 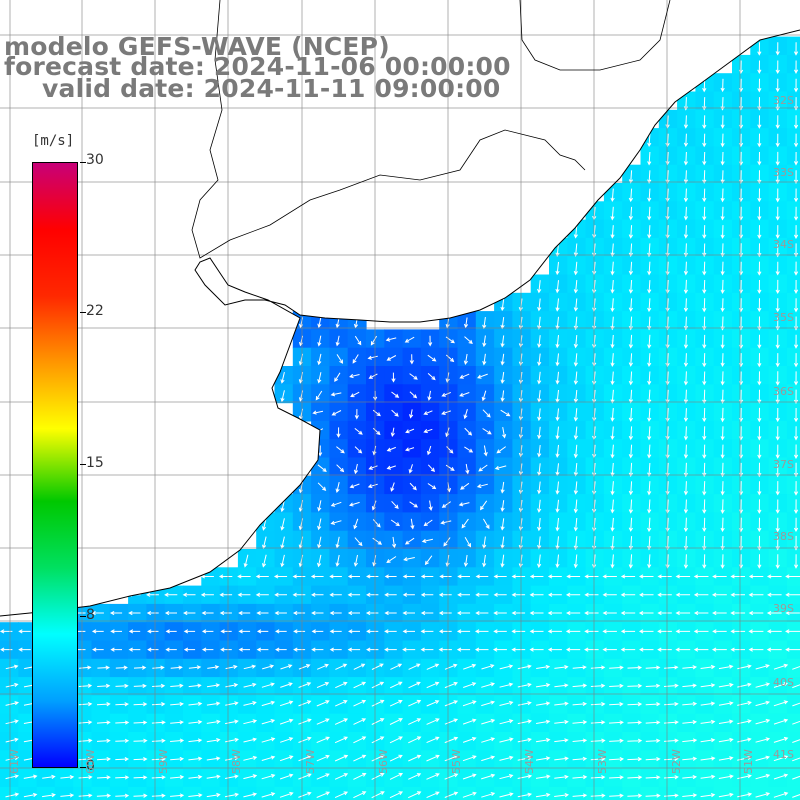 What do you see at coordinates (83, 767) in the screenshot?
I see `colorbar-tick` at bounding box center [83, 767].